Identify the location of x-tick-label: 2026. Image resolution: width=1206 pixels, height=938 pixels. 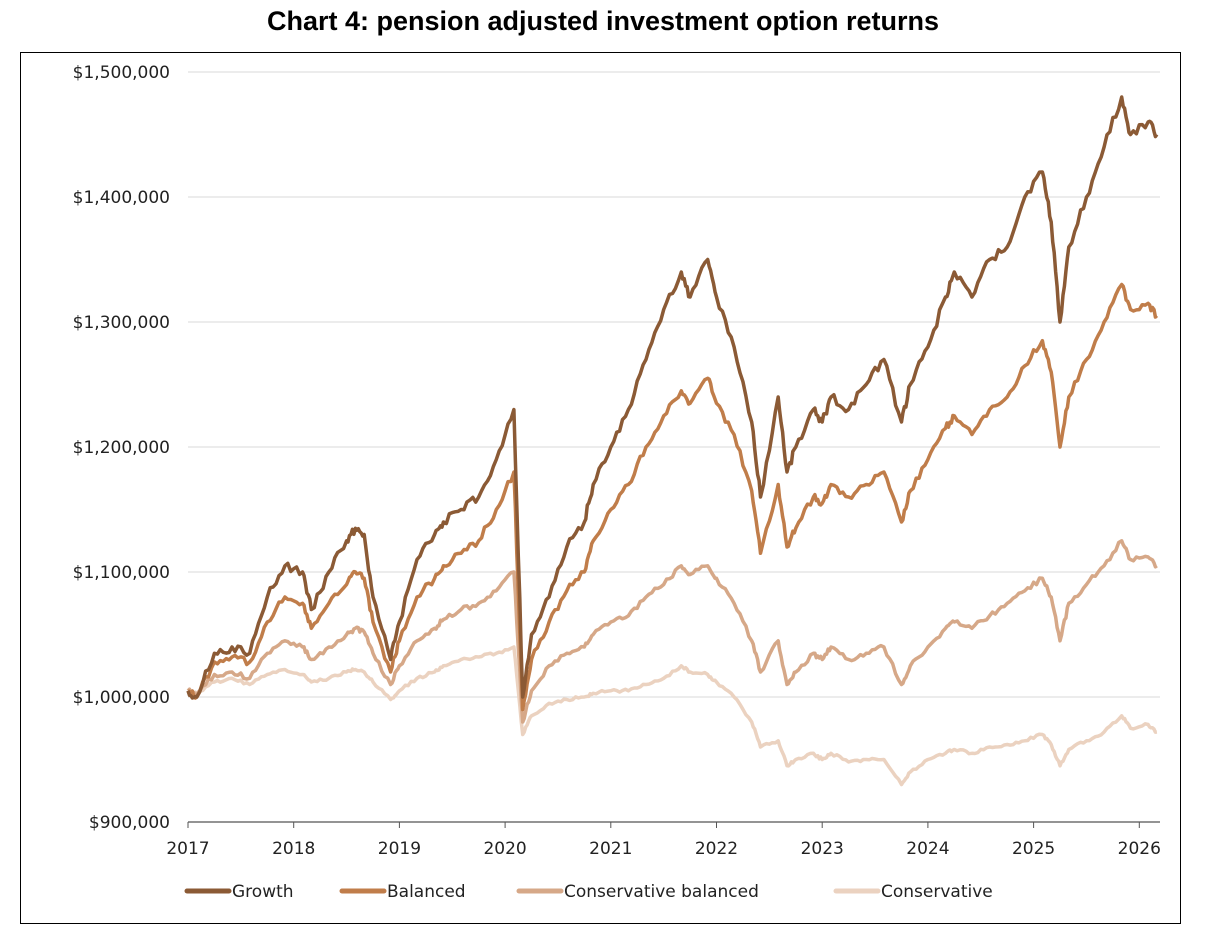
(1139, 849).